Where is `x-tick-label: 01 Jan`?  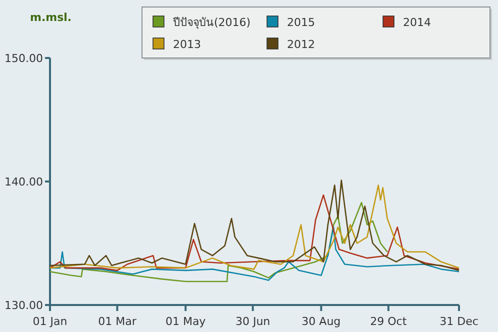 x-tick-label: 01 Jan is located at coordinates (50, 321).